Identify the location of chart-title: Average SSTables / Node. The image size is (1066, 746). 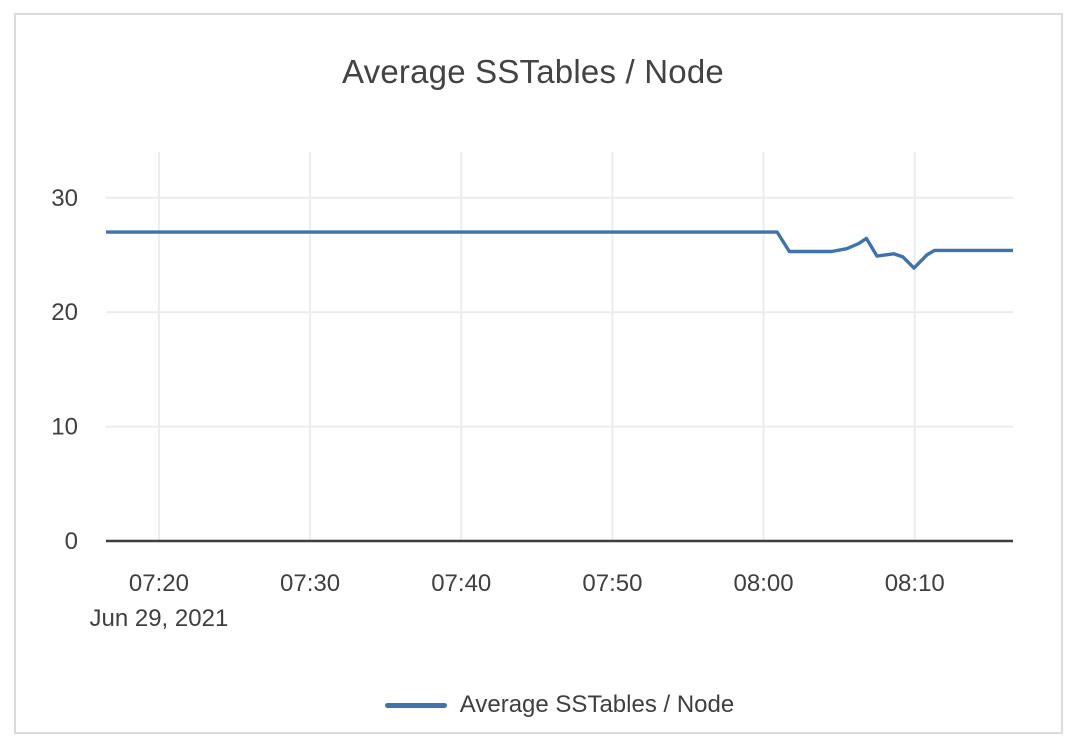
(533, 71).